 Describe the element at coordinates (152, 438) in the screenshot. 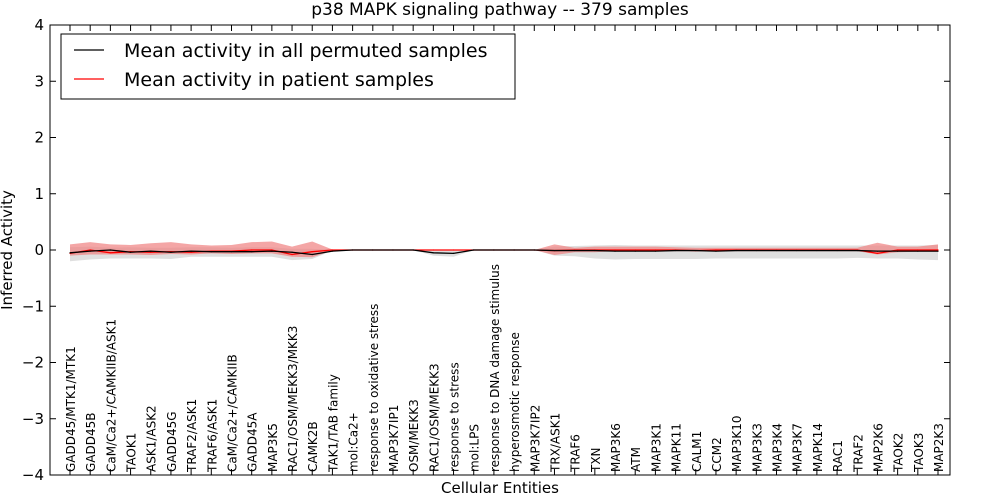

I see `x-tick-label-4: ASK1/ASK2` at that location.